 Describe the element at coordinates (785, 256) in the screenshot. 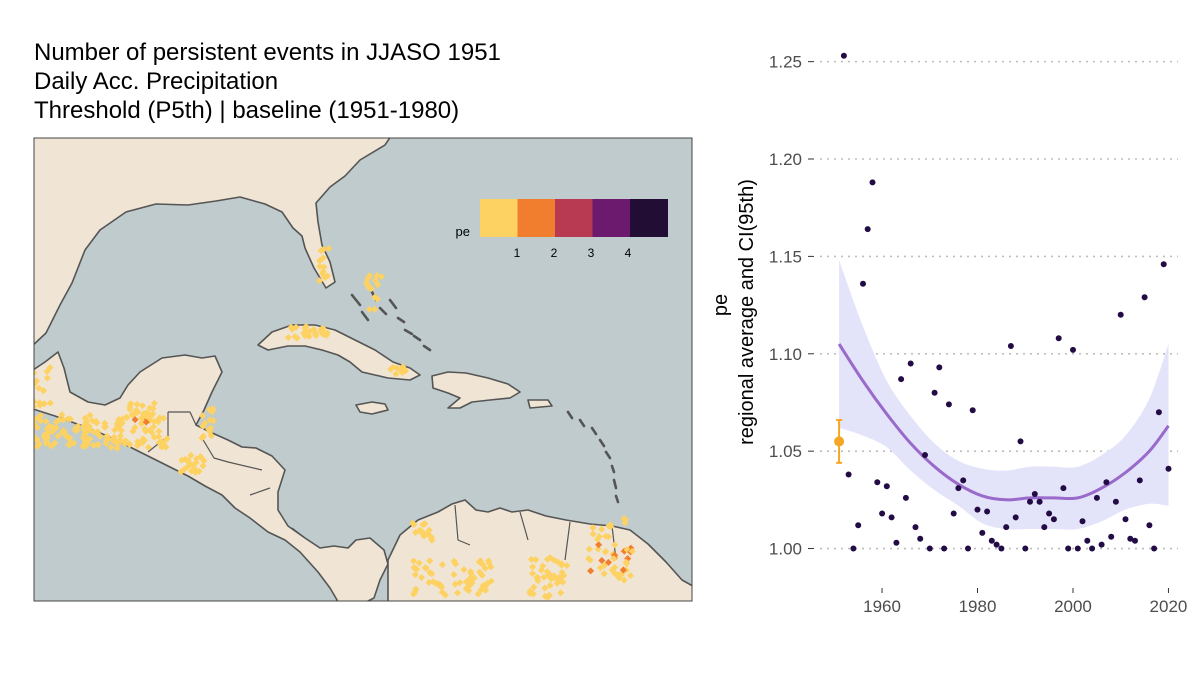

I see `y-tick-label: 1.15` at that location.